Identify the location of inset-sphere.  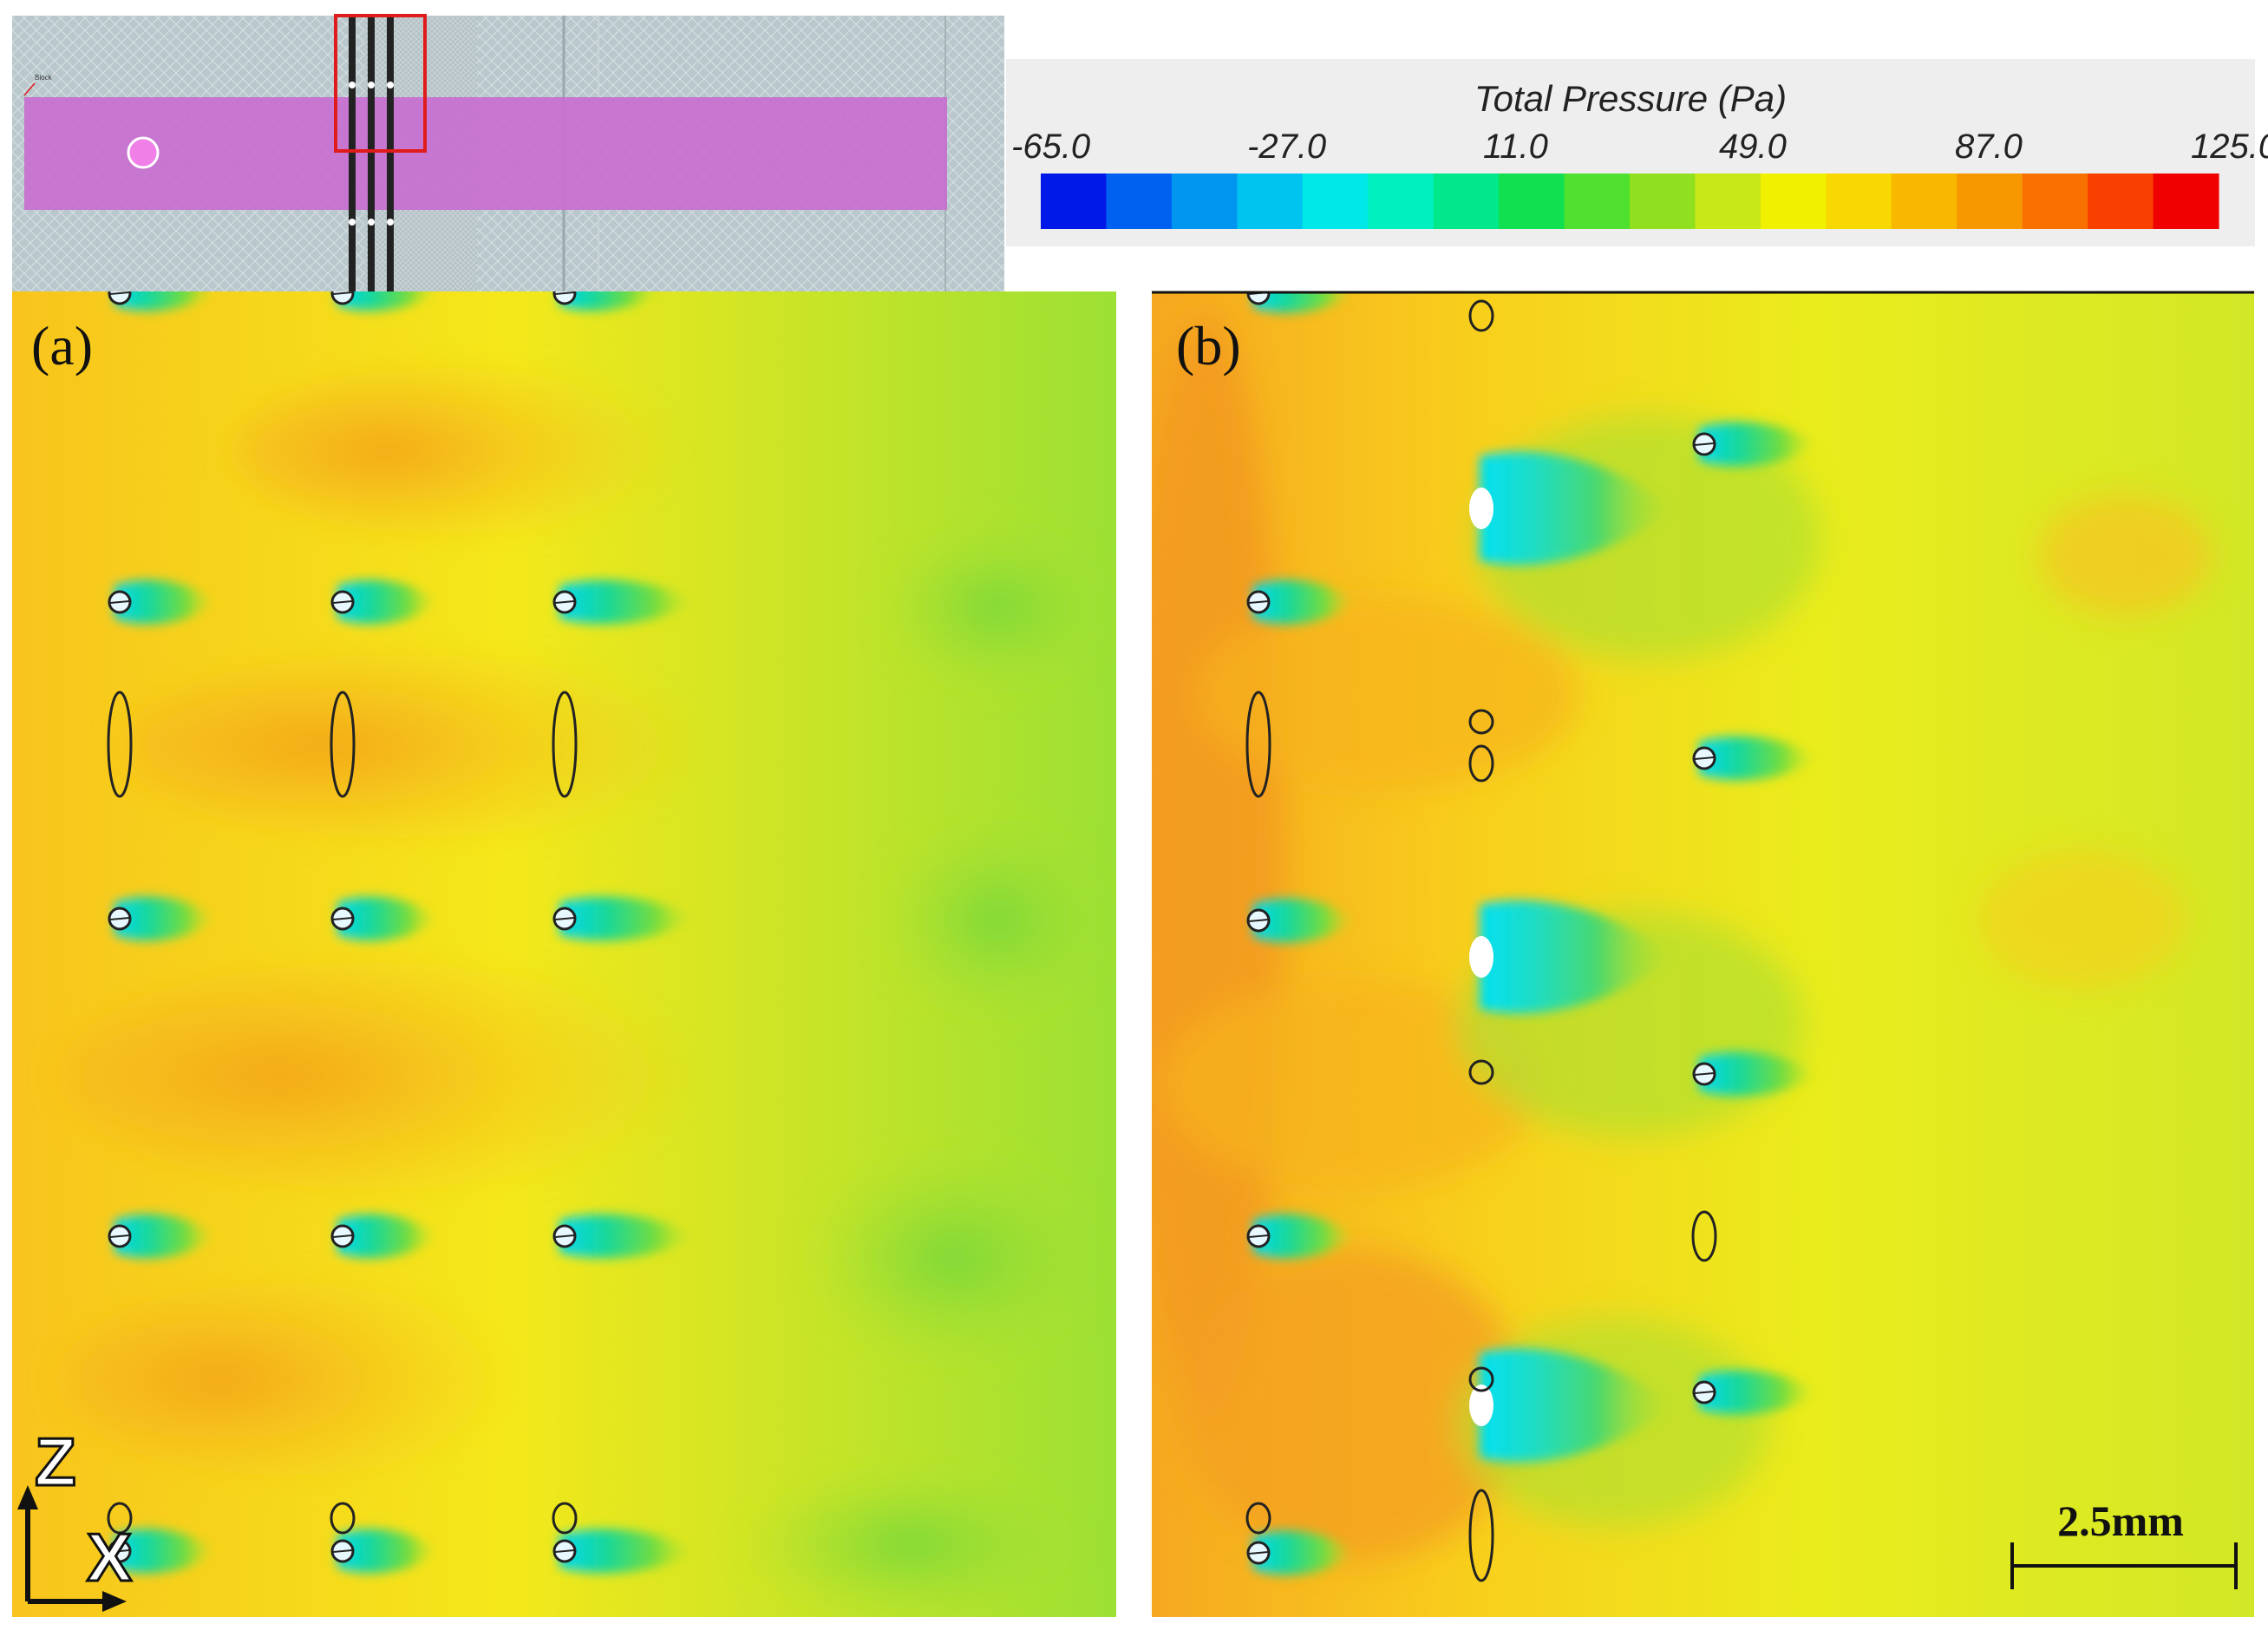
(143, 153).